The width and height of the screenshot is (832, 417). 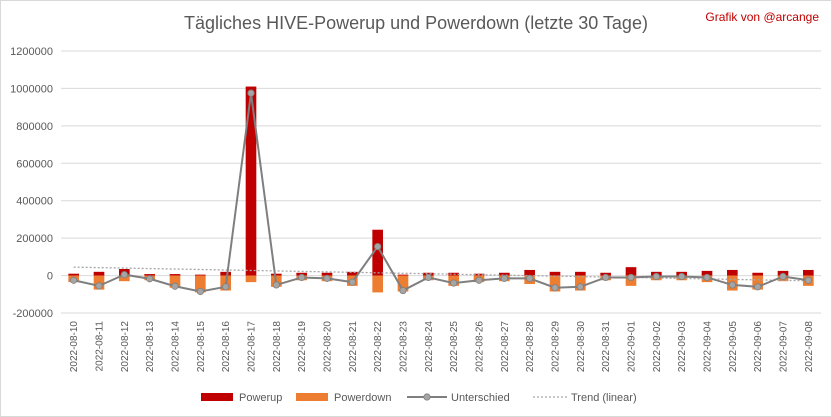 I want to click on x-tick-label: 2022-09-05, so click(x=733, y=347).